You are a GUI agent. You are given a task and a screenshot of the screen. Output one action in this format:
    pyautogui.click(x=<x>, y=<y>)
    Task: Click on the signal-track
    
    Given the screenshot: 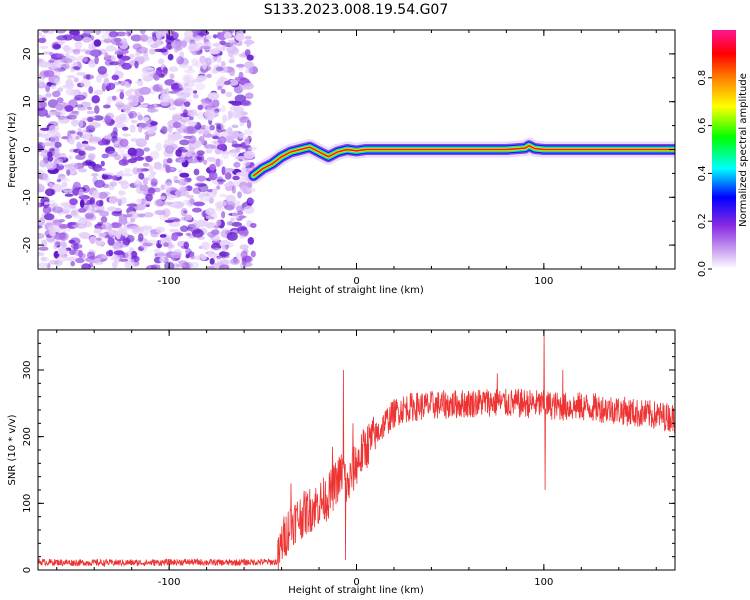 What is the action you would take?
    pyautogui.click(x=460, y=160)
    